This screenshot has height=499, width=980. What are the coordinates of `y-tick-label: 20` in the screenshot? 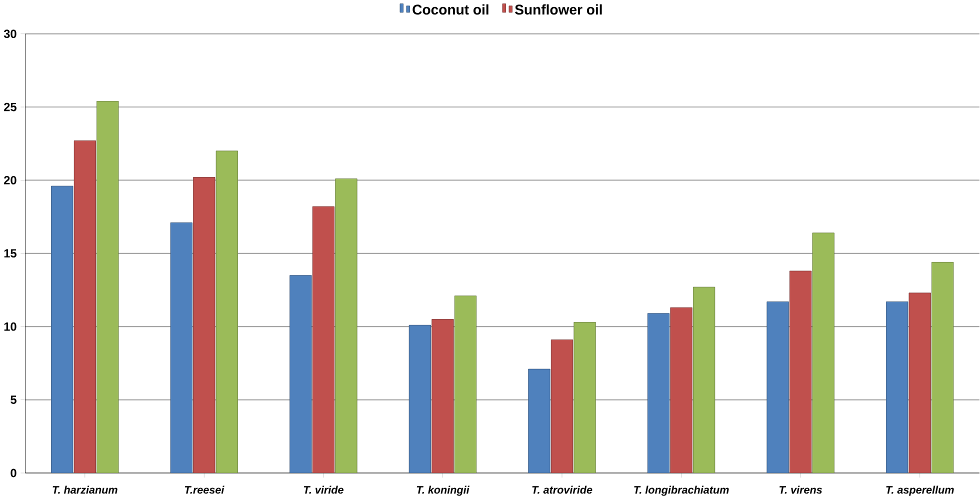 It's located at (10, 180).